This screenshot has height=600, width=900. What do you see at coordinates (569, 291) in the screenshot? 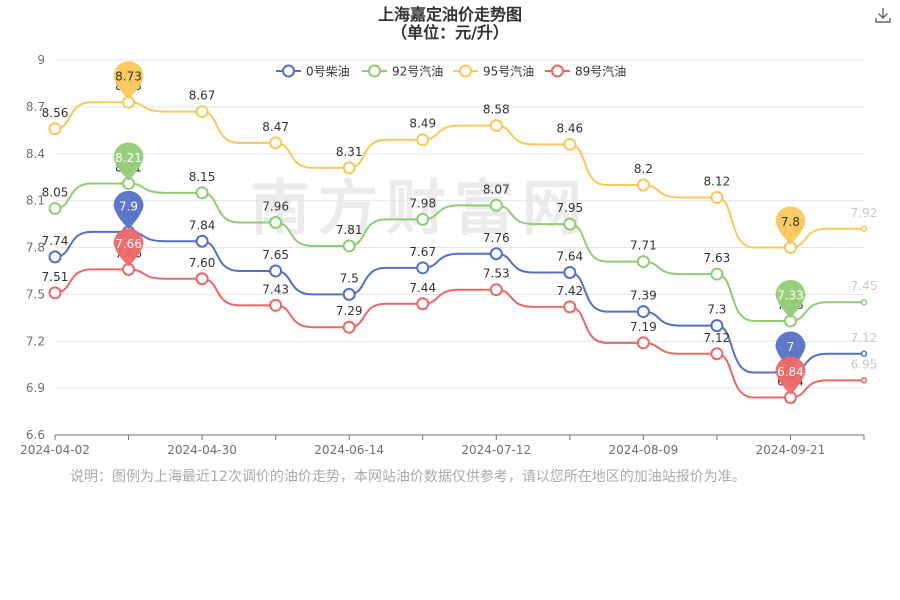
I see `data-label: 7.42` at bounding box center [569, 291].